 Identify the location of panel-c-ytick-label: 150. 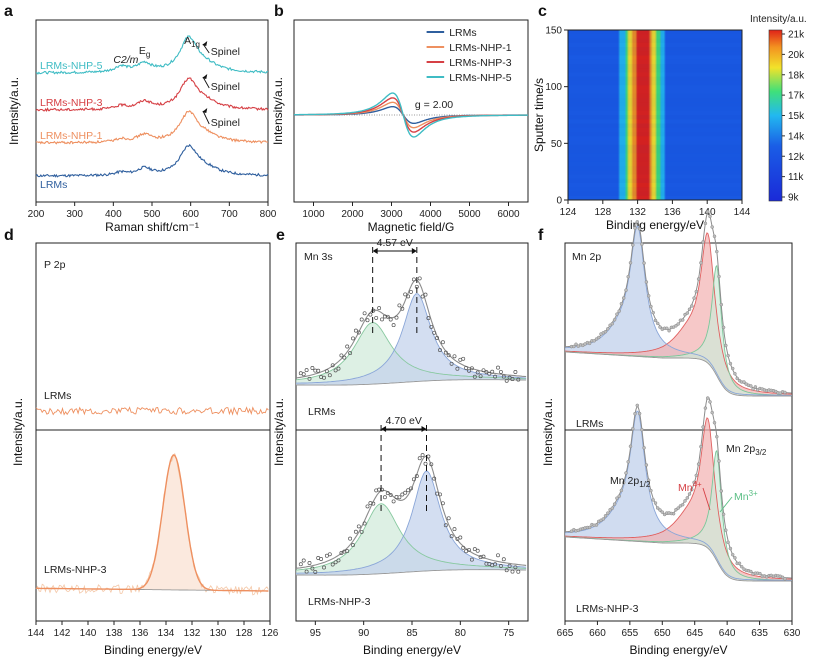
(553, 31).